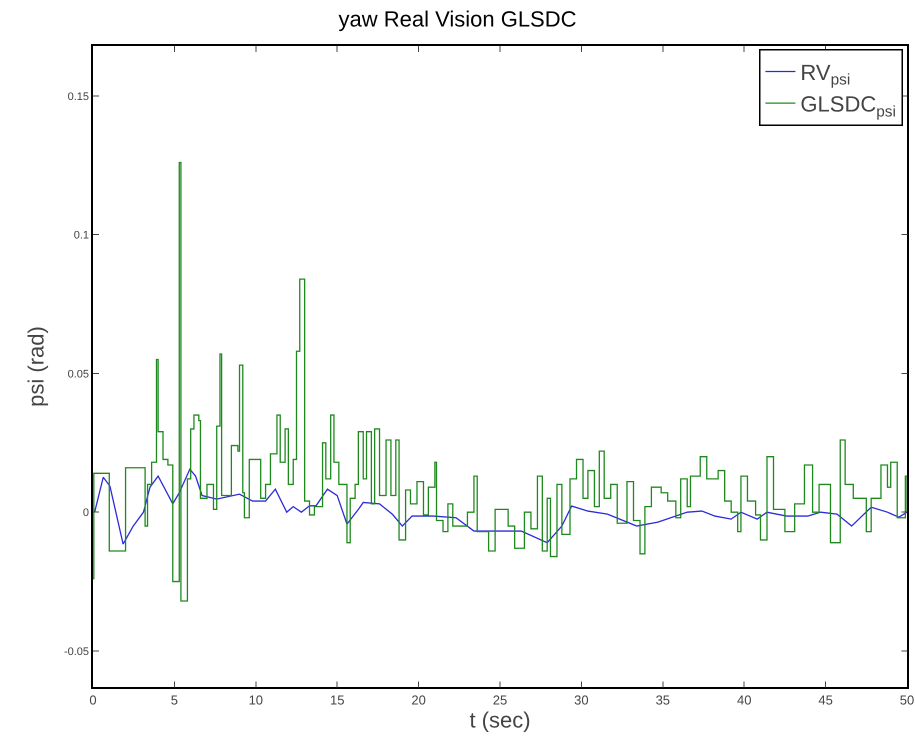 The image size is (915, 742). Describe the element at coordinates (35, 366) in the screenshot. I see `y-axis-title: psi (rad)` at that location.